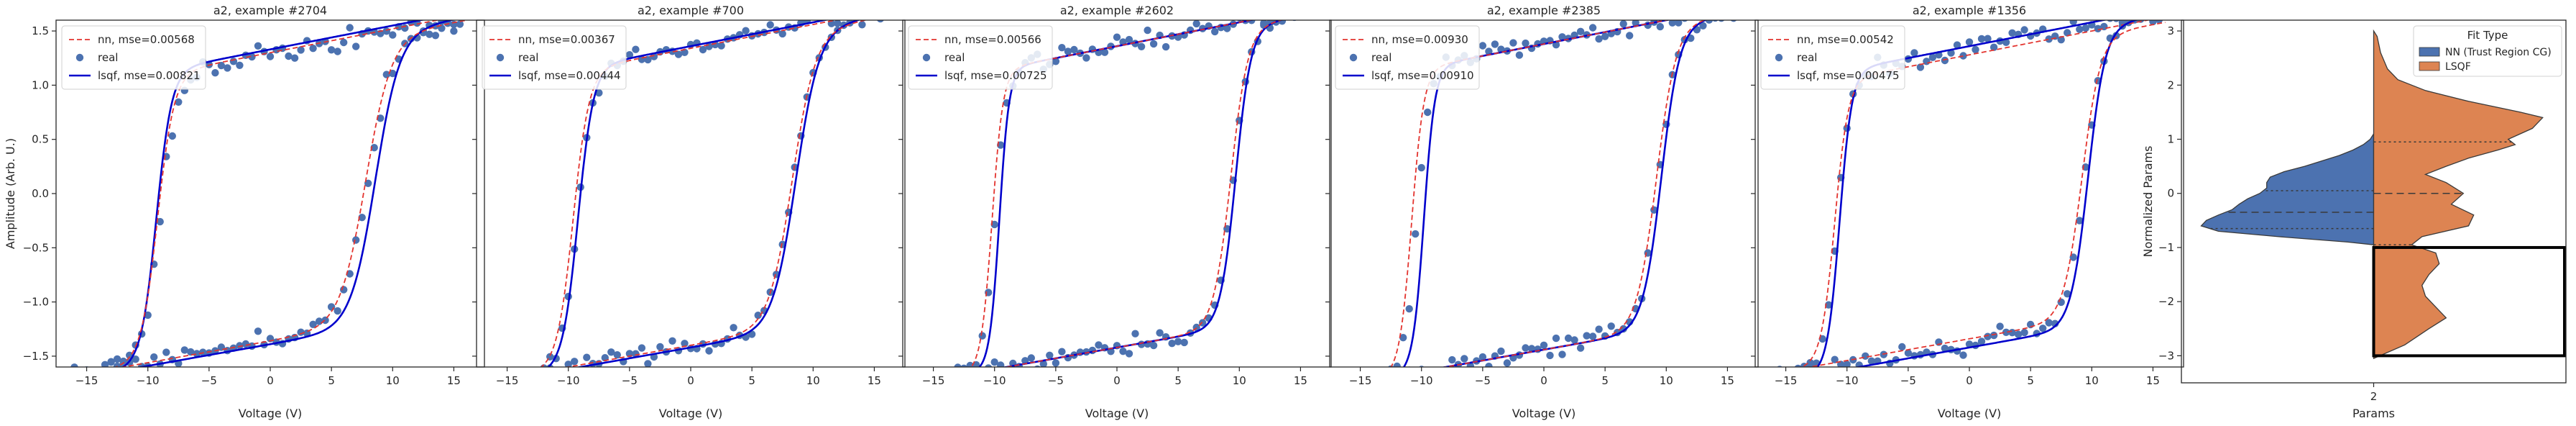  I want to click on x-tick-label: 10, so click(1666, 381).